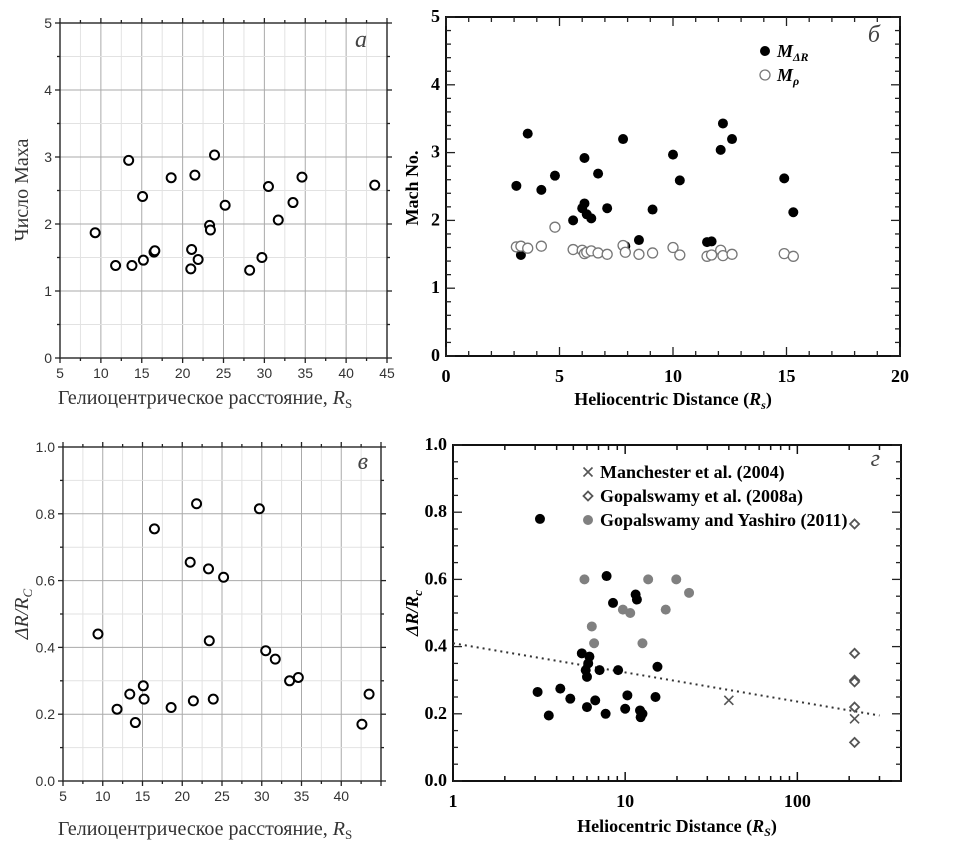  What do you see at coordinates (48, 291) in the screenshot?
I see `y-tick-label: 1` at bounding box center [48, 291].